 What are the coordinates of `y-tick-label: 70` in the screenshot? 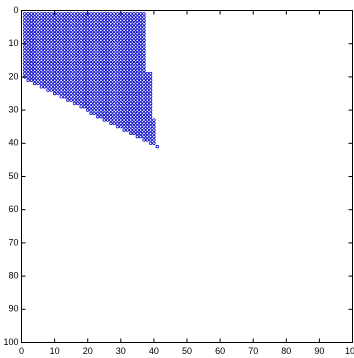 It's located at (13, 242).